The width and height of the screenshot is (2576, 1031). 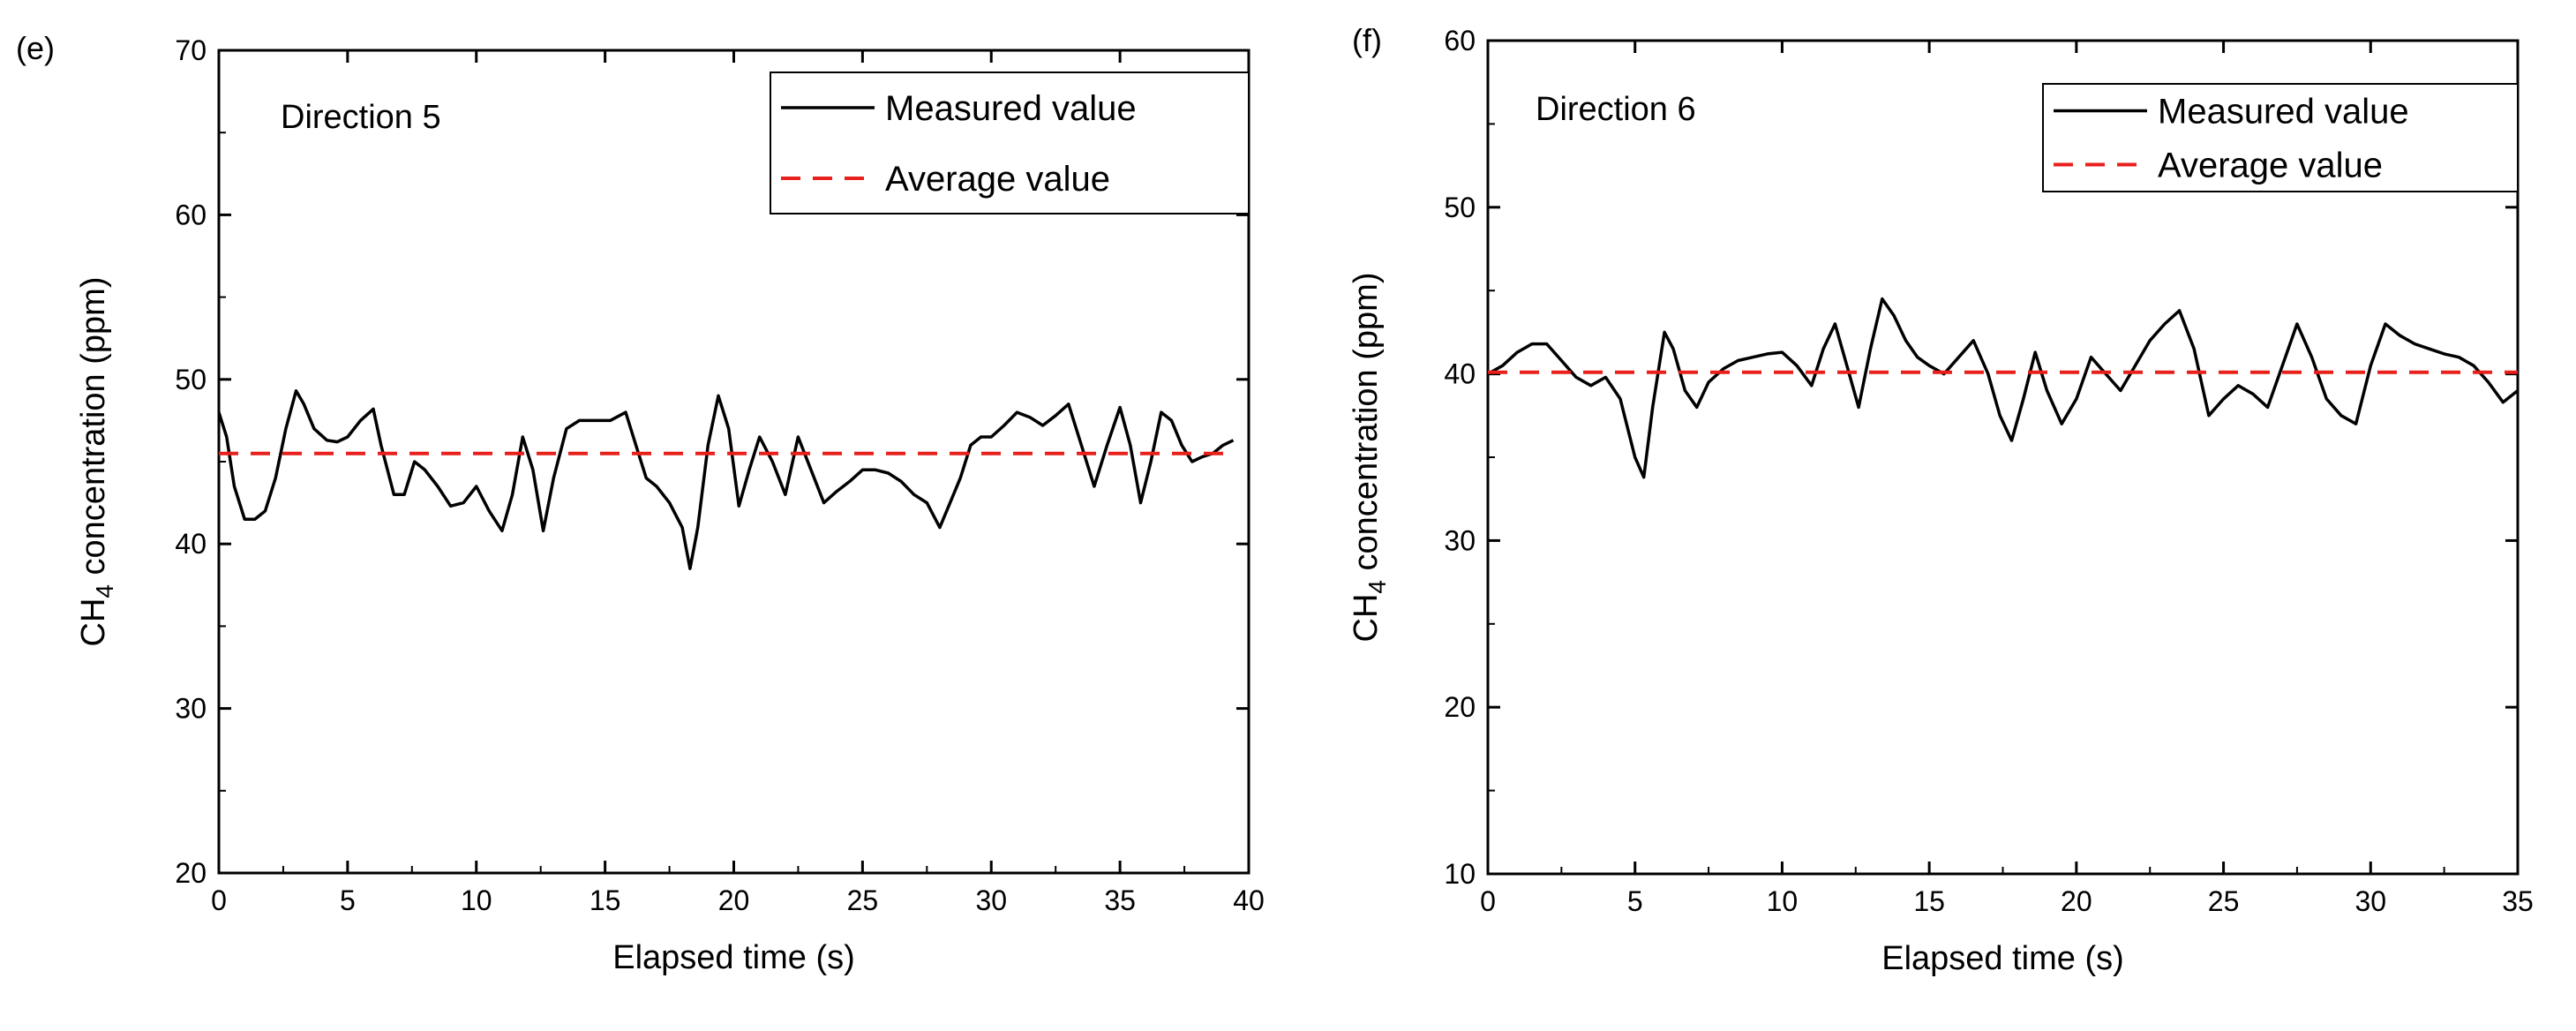 What do you see at coordinates (35, 48) in the screenshot?
I see `panel-label: (e)` at bounding box center [35, 48].